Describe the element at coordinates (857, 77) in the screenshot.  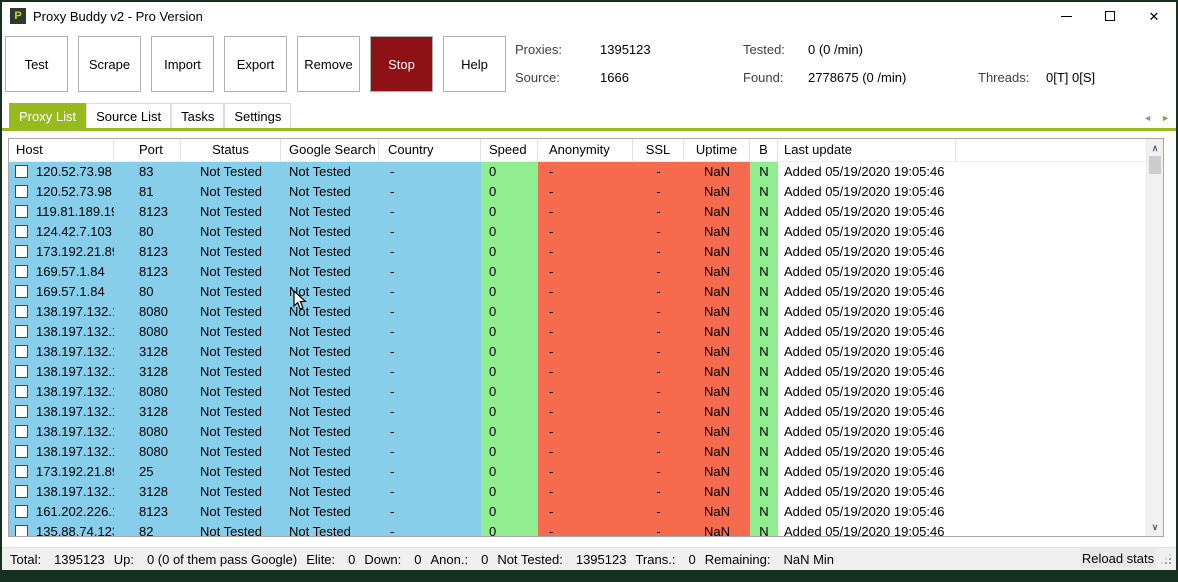
I see `found-value: 2778675 (0 /min)` at that location.